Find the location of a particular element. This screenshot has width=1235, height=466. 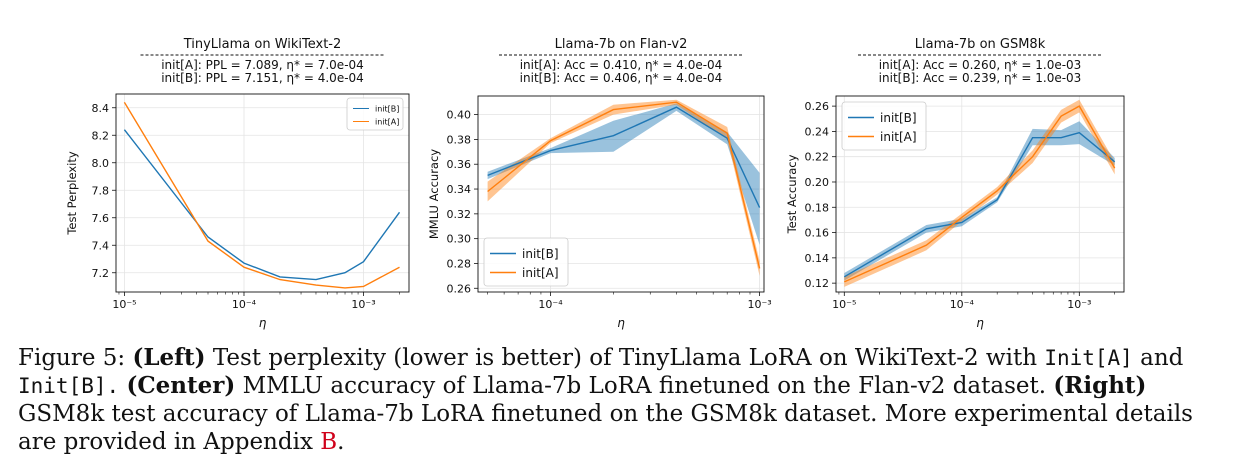

y-tick-label: 0.28 is located at coordinates (459, 263).